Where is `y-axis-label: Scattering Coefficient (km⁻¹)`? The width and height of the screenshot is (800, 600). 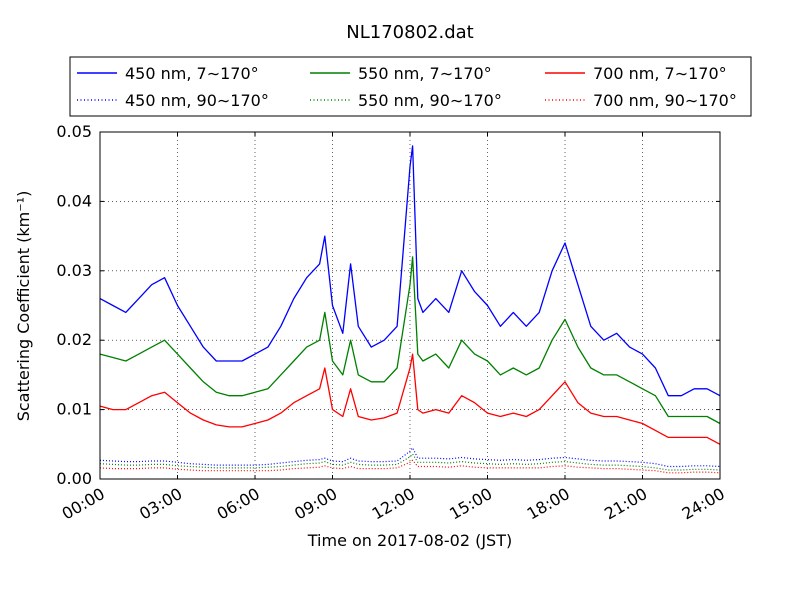 y-axis-label: Scattering Coefficient (km⁻¹) is located at coordinates (23, 306).